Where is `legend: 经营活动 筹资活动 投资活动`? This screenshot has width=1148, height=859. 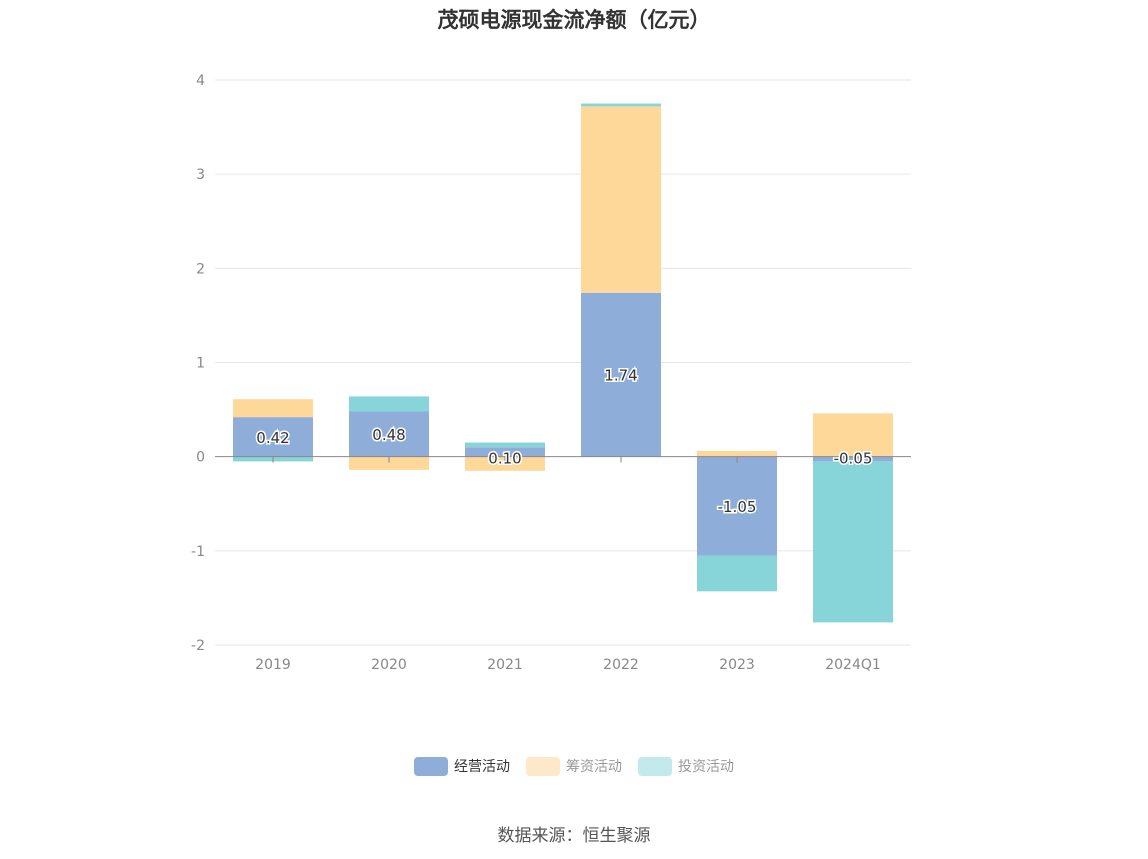
legend: 经营活动 筹资活动 投资活动 is located at coordinates (574, 766).